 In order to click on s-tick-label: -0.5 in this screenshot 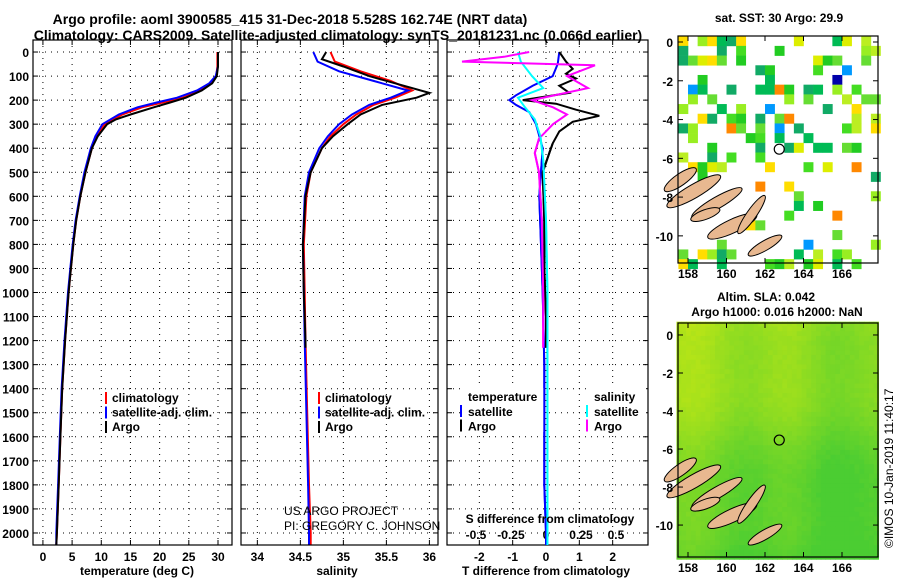, I will do `click(476, 535)`.